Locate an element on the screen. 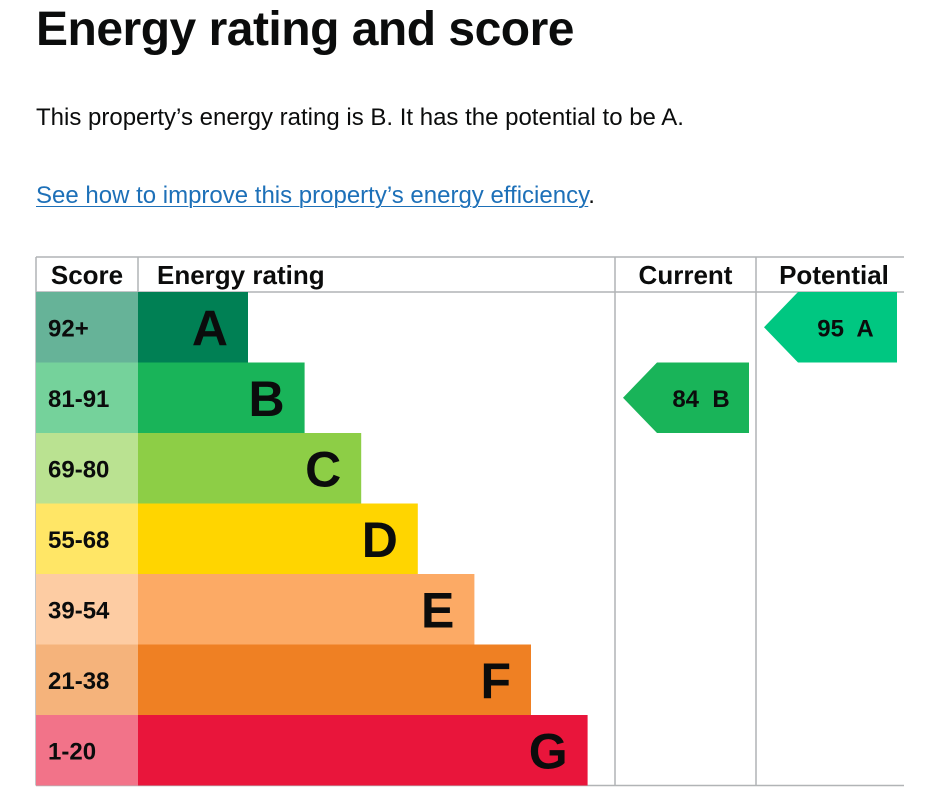  rating-bar-d is located at coordinates (278, 538).